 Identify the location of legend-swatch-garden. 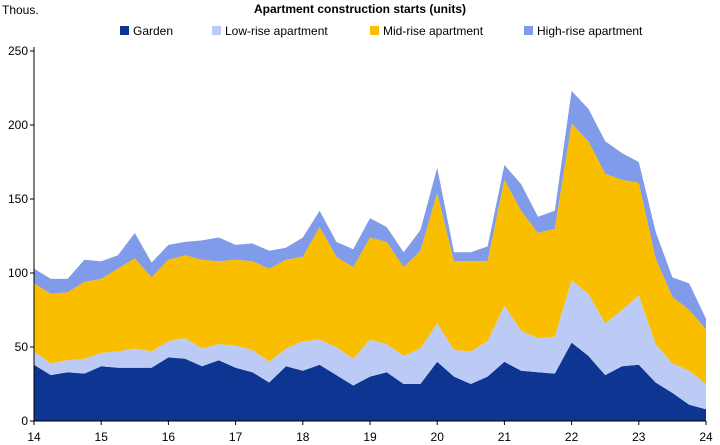
(124, 30).